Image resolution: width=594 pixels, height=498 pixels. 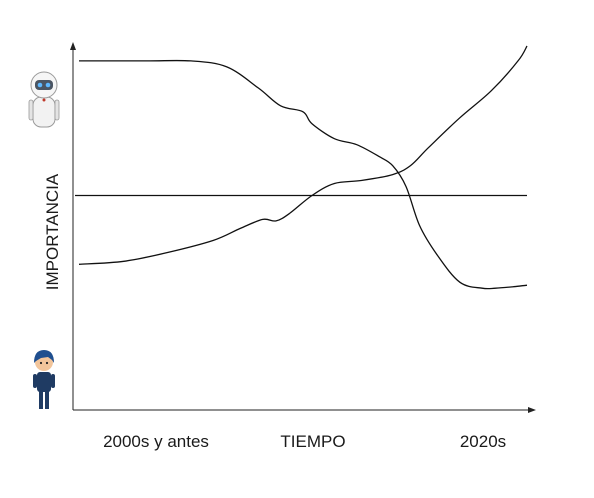 What do you see at coordinates (44, 99) in the screenshot?
I see `robot-icon` at bounding box center [44, 99].